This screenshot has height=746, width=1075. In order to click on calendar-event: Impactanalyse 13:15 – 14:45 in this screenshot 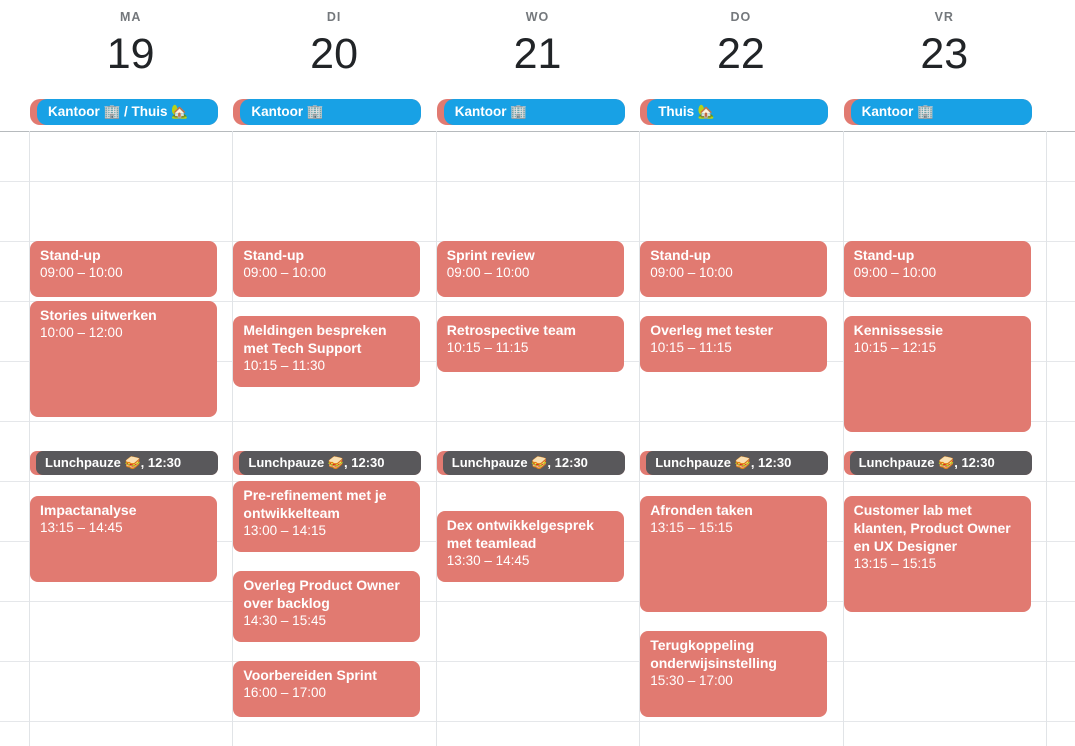, I will do `click(123, 539)`.